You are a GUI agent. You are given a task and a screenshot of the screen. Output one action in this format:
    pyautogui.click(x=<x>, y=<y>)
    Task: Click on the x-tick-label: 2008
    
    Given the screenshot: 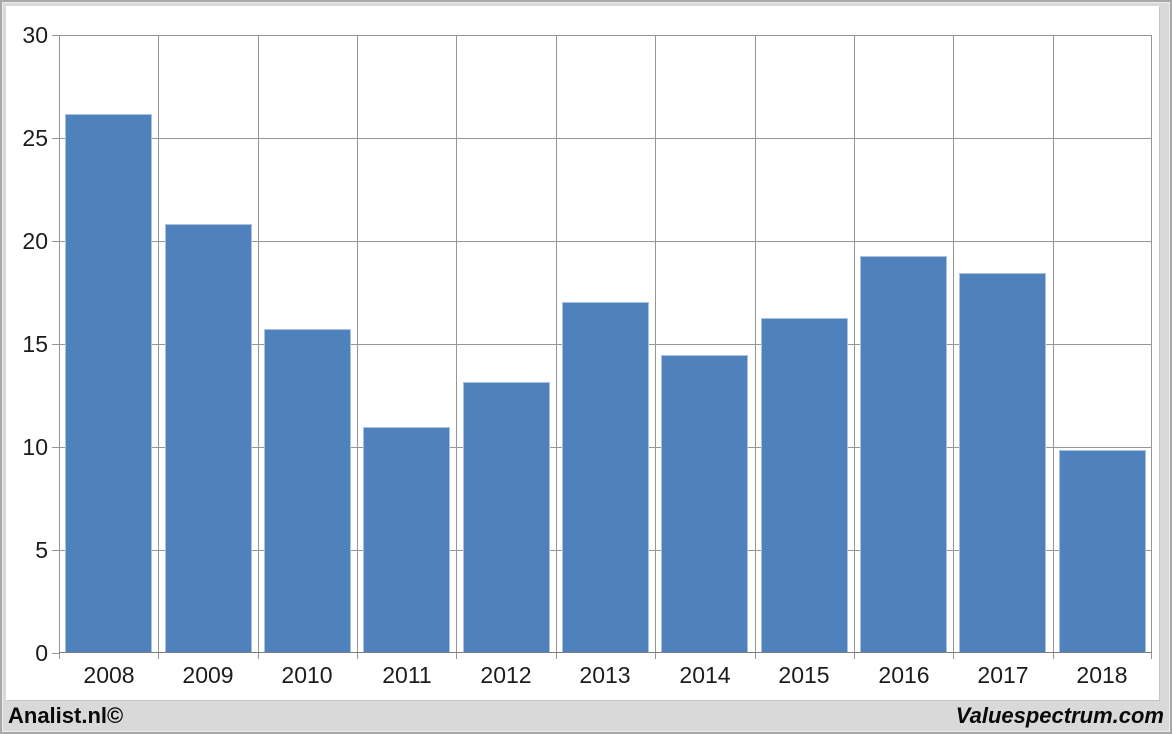 What is the action you would take?
    pyautogui.click(x=109, y=675)
    